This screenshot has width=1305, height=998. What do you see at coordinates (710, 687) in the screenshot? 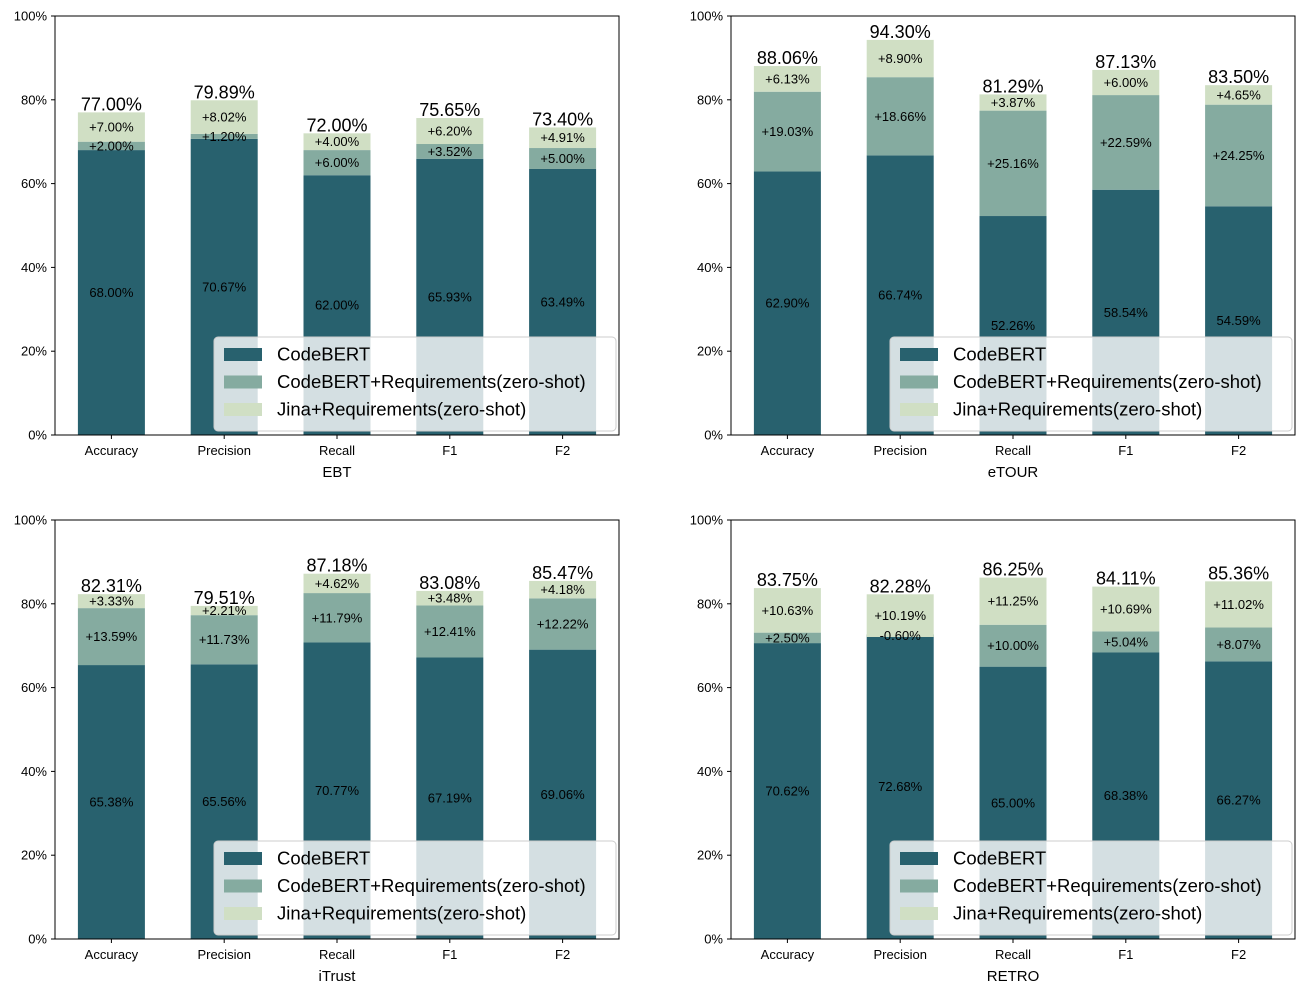
I see `y-tick-label: 60%` at bounding box center [710, 687].